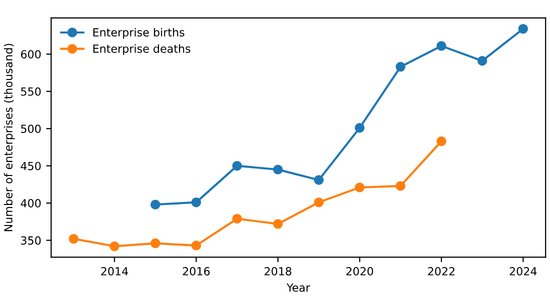 The width and height of the screenshot is (550, 299). What do you see at coordinates (523, 271) in the screenshot?
I see `x-tick-label: 2024` at bounding box center [523, 271].